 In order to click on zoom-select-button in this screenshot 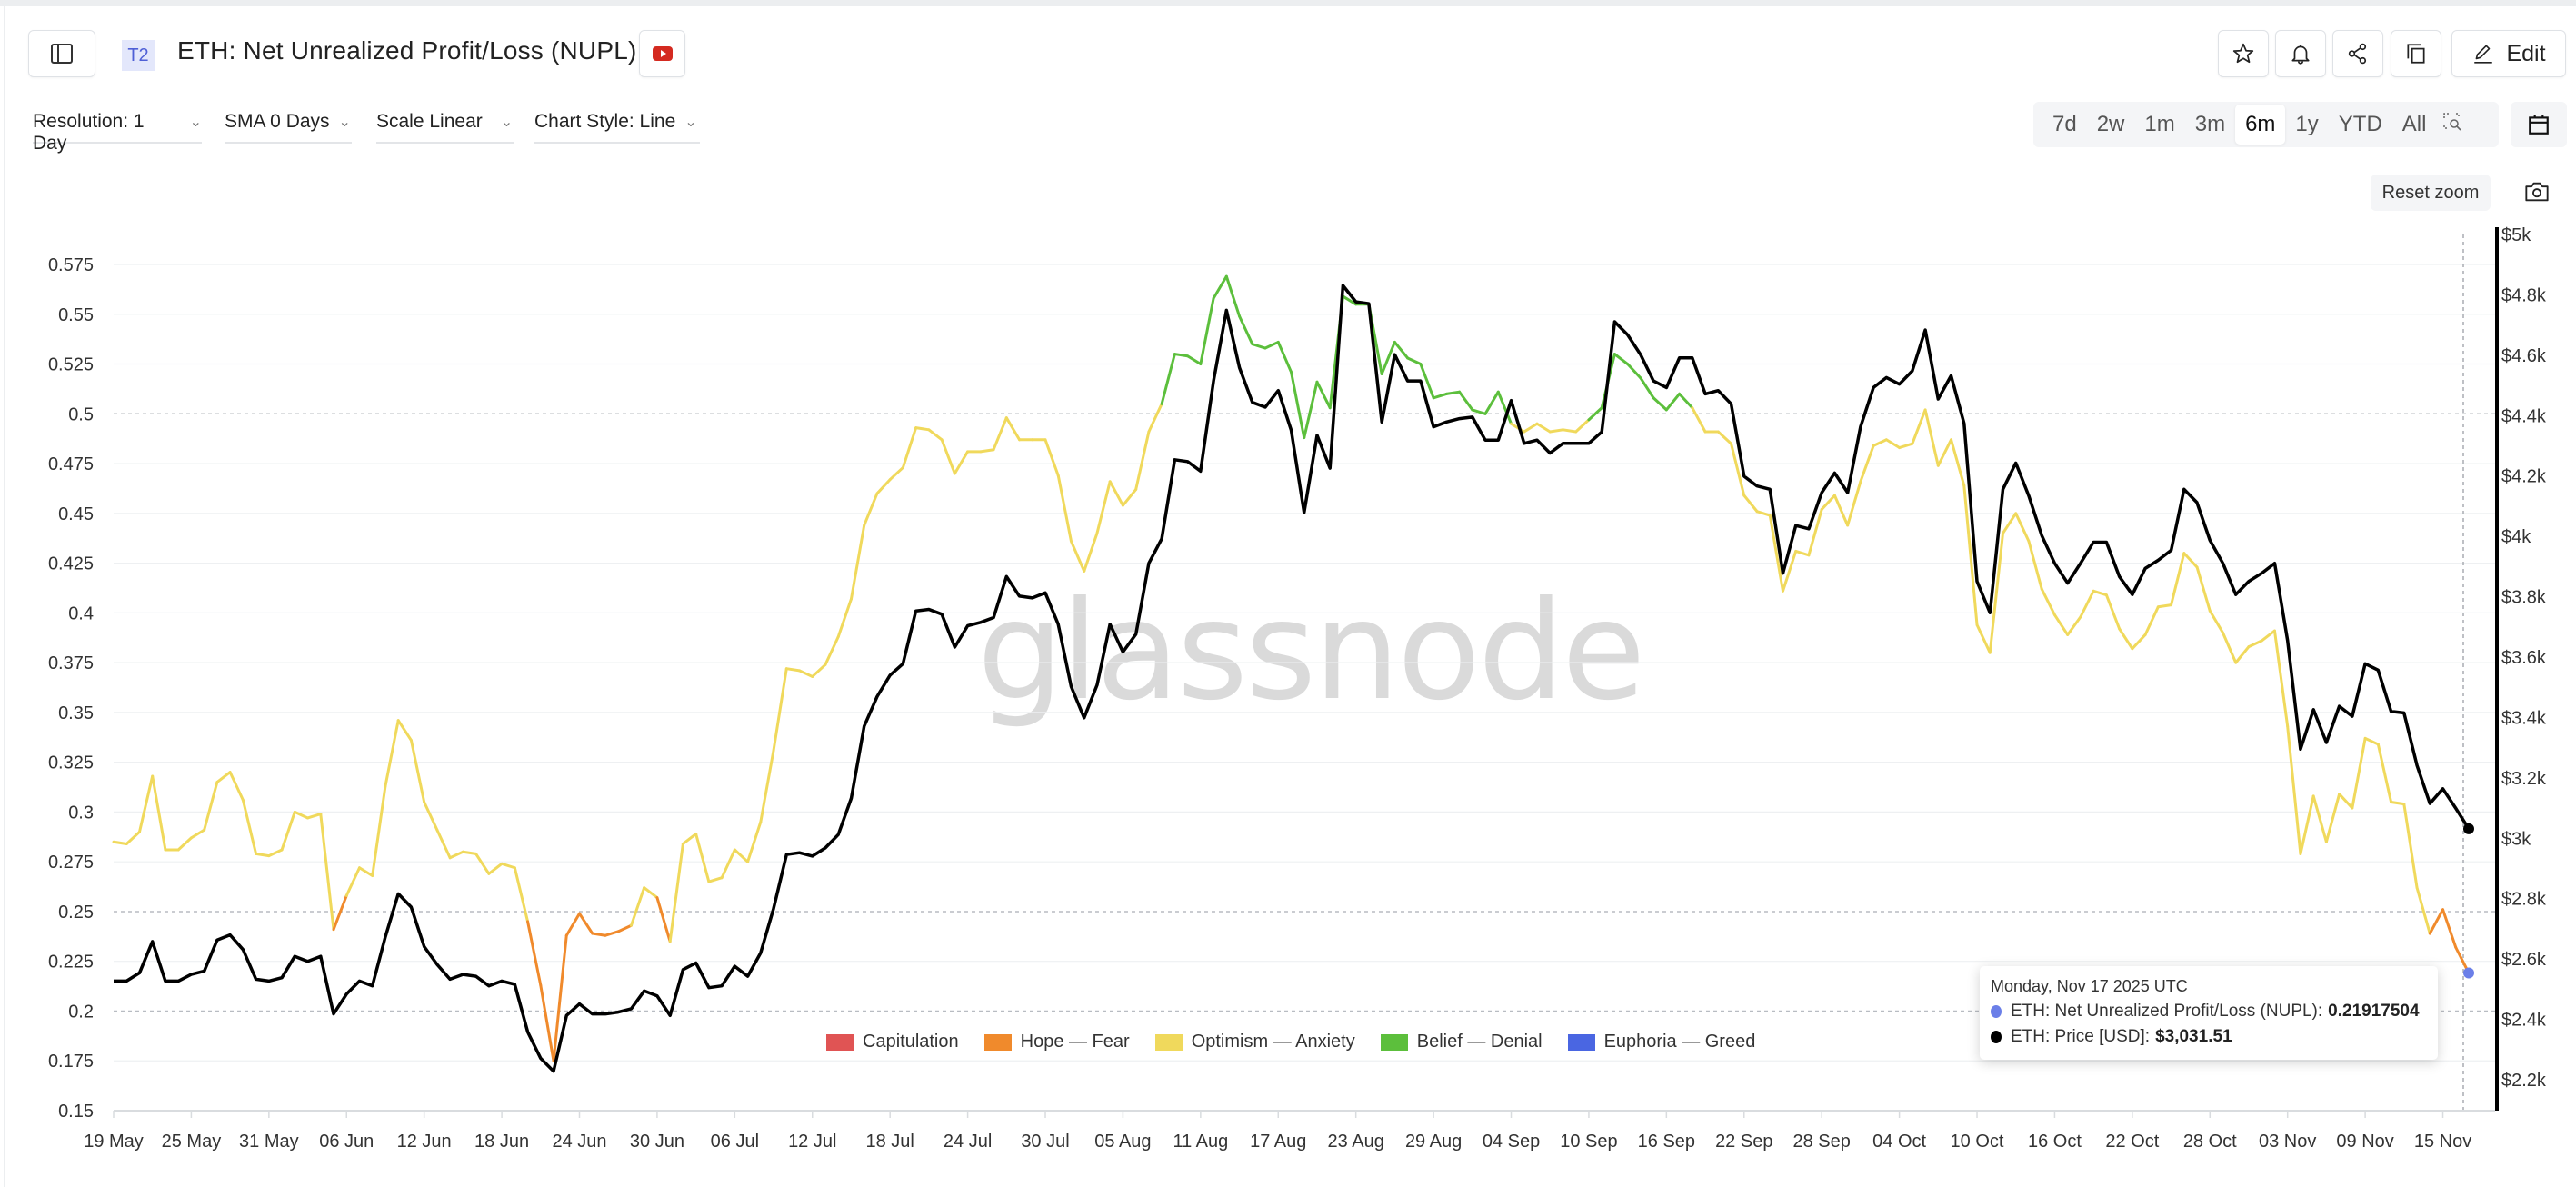, I will do `click(2452, 125)`.